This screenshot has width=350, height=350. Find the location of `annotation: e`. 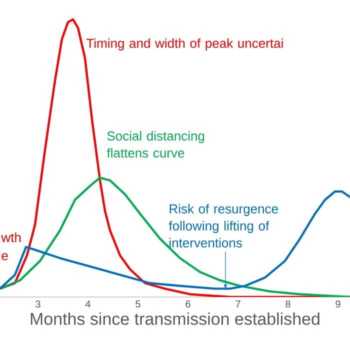

annotation: e is located at coordinates (5, 256).